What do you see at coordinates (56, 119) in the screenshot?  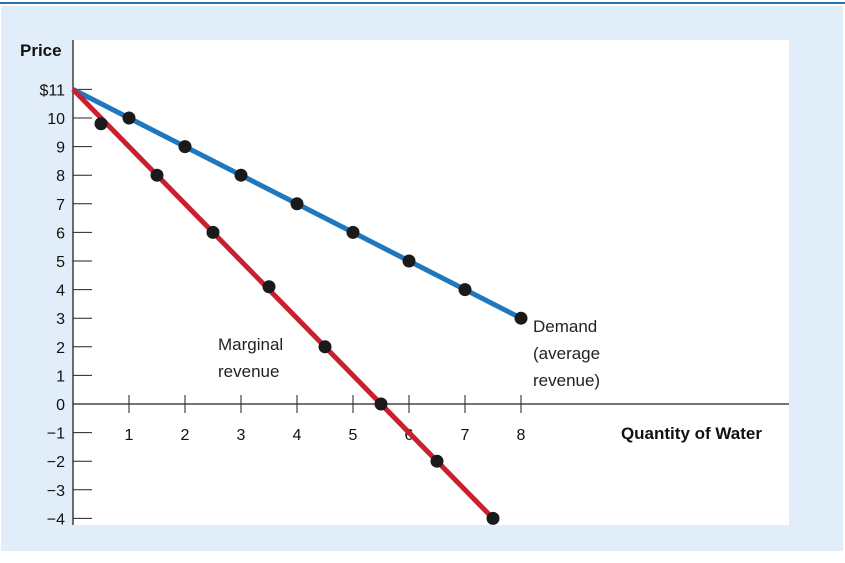 I see `y-tick-label: 10` at bounding box center [56, 119].